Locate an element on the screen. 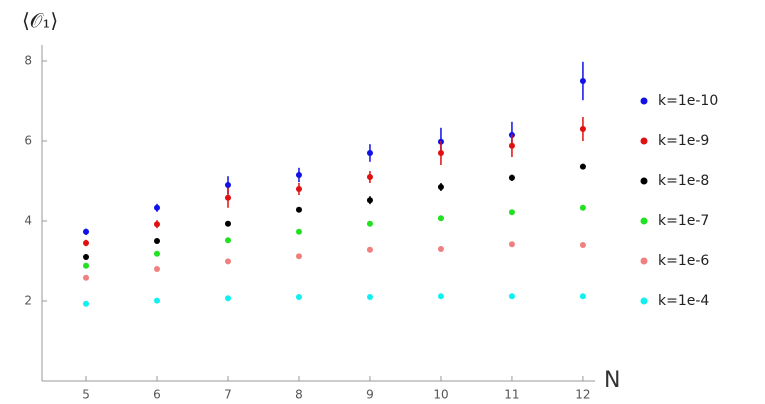  y-axis-label: ⟨𝒪₁⟩ is located at coordinates (40, 21).